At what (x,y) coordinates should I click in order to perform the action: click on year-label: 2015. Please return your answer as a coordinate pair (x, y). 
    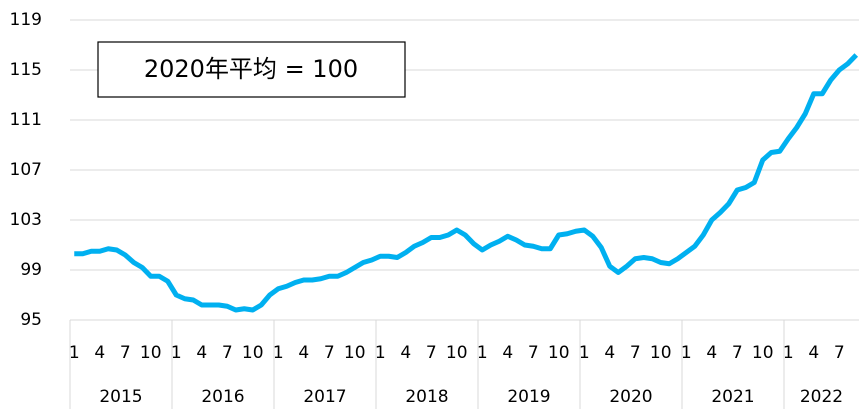
    Looking at the image, I should click on (120, 397).